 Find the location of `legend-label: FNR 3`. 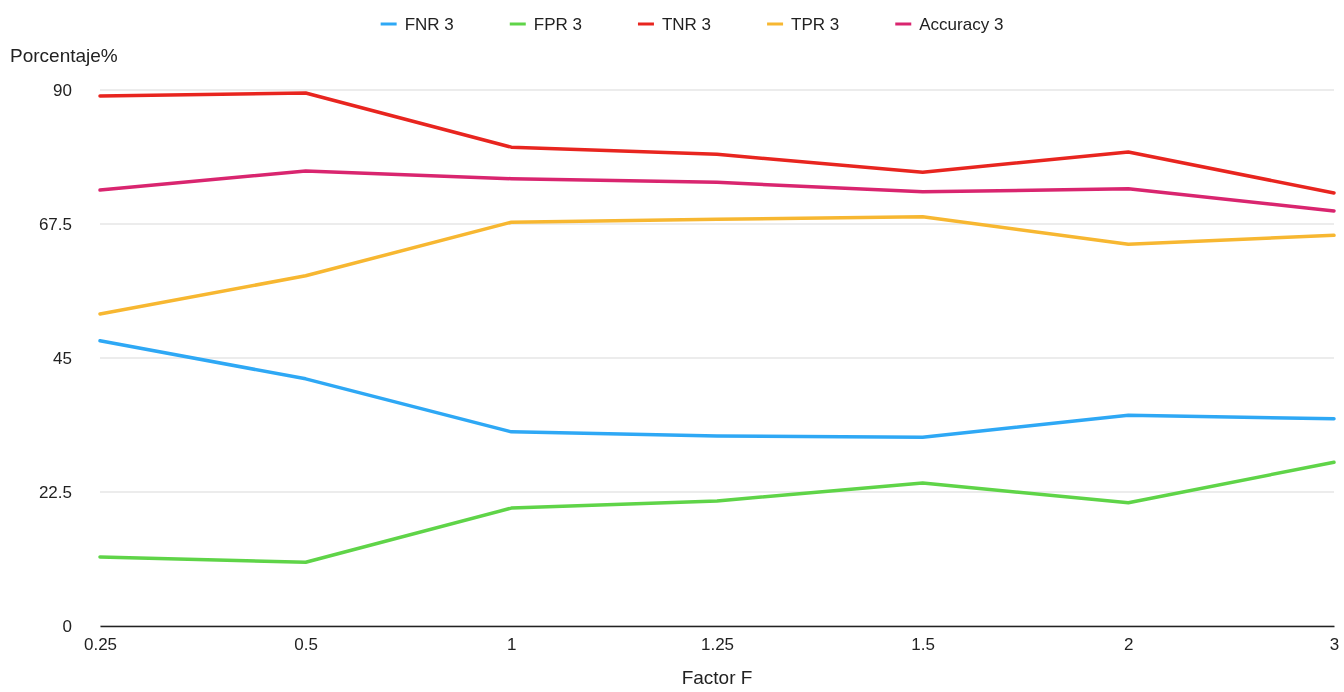

legend-label: FNR 3 is located at coordinates (429, 24).